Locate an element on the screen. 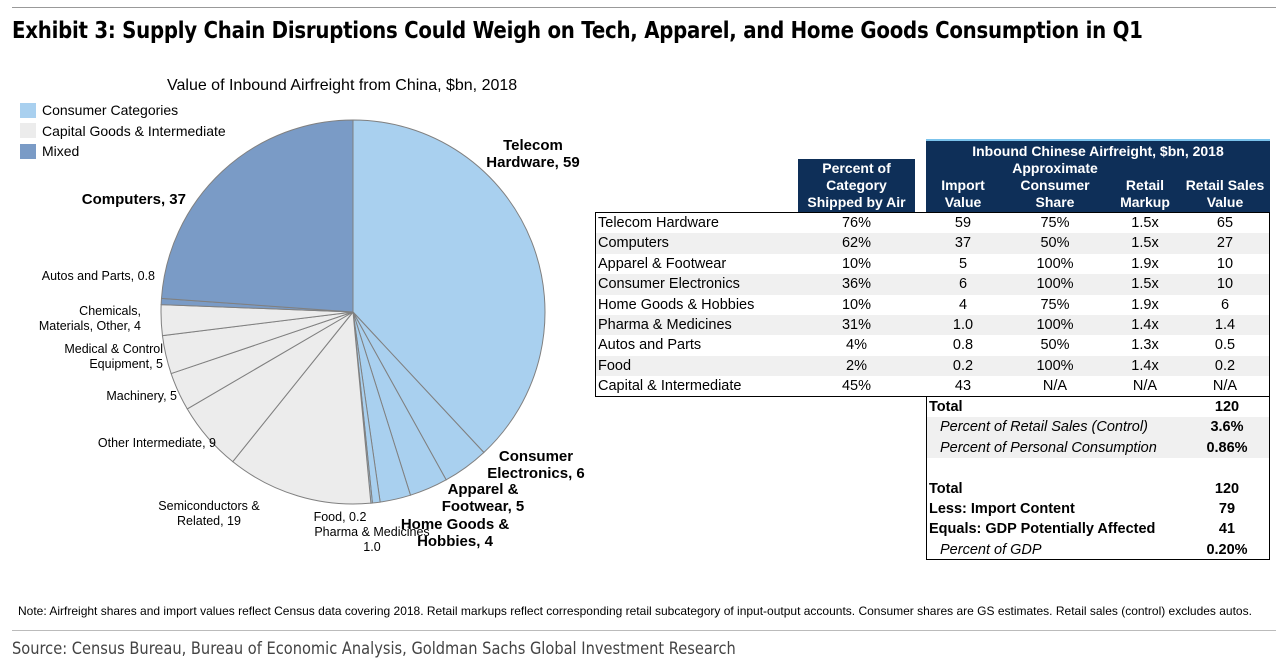  summary-value: 3.6% is located at coordinates (1227, 427).